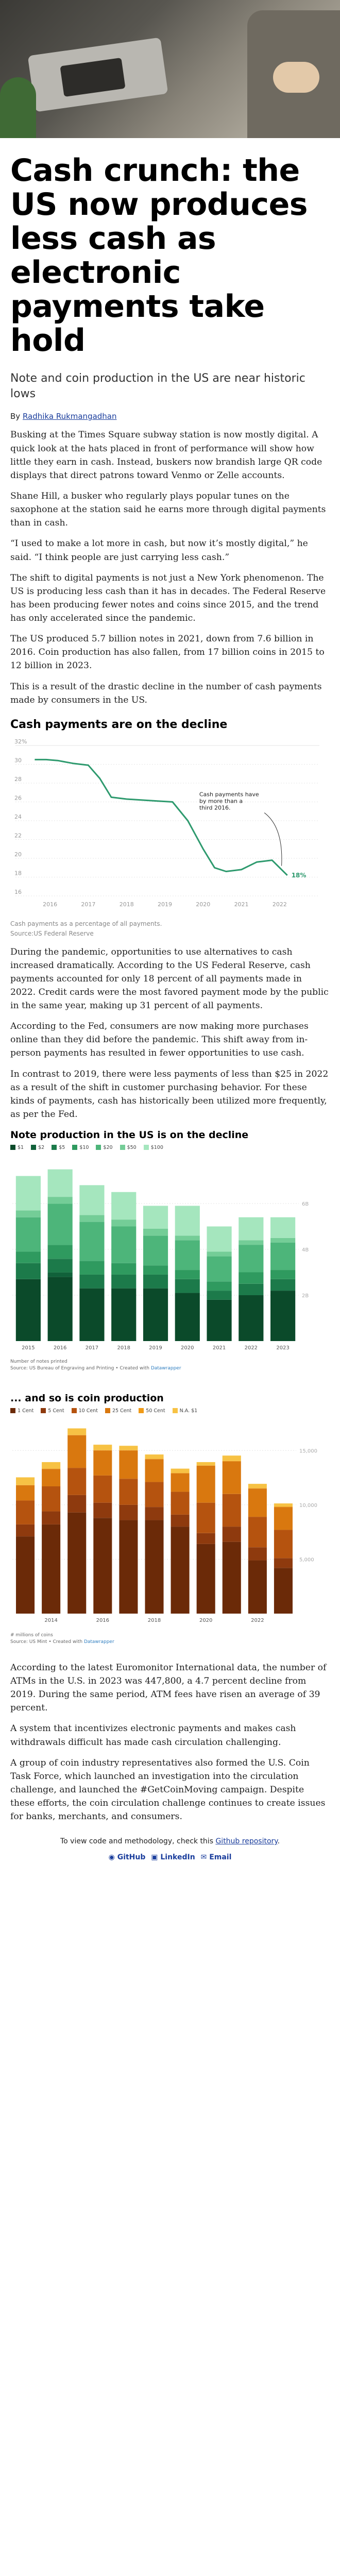 This screenshot has width=340, height=2576. I want to click on github-repository-link: Github repository, so click(246, 1841).